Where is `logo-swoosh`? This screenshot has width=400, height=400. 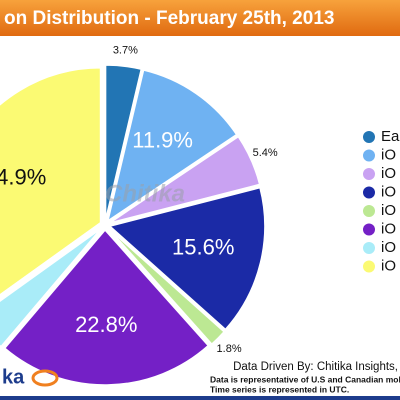
logo-swoosh is located at coordinates (45, 378).